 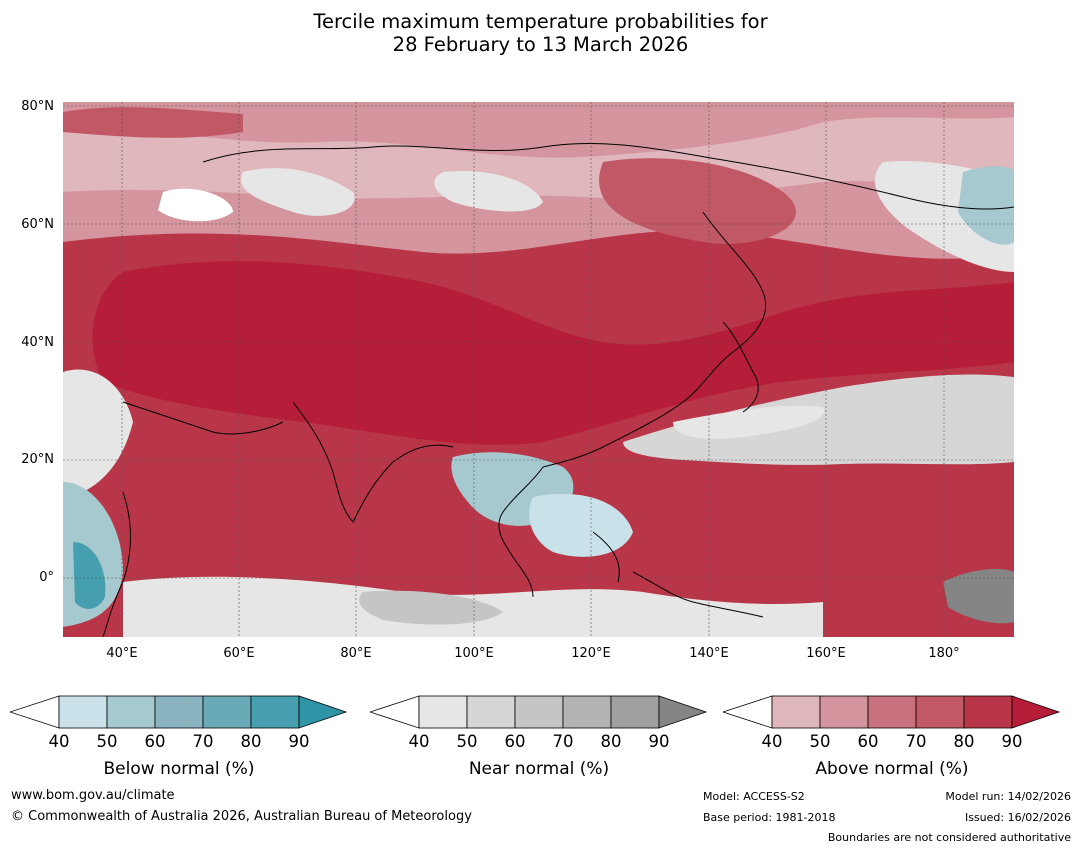 I want to click on footer-website-link: www.bom.gov.au/climate, so click(x=93, y=795).